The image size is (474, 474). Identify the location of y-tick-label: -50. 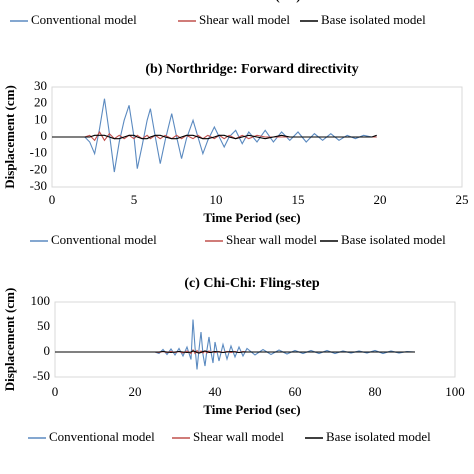
(41, 375).